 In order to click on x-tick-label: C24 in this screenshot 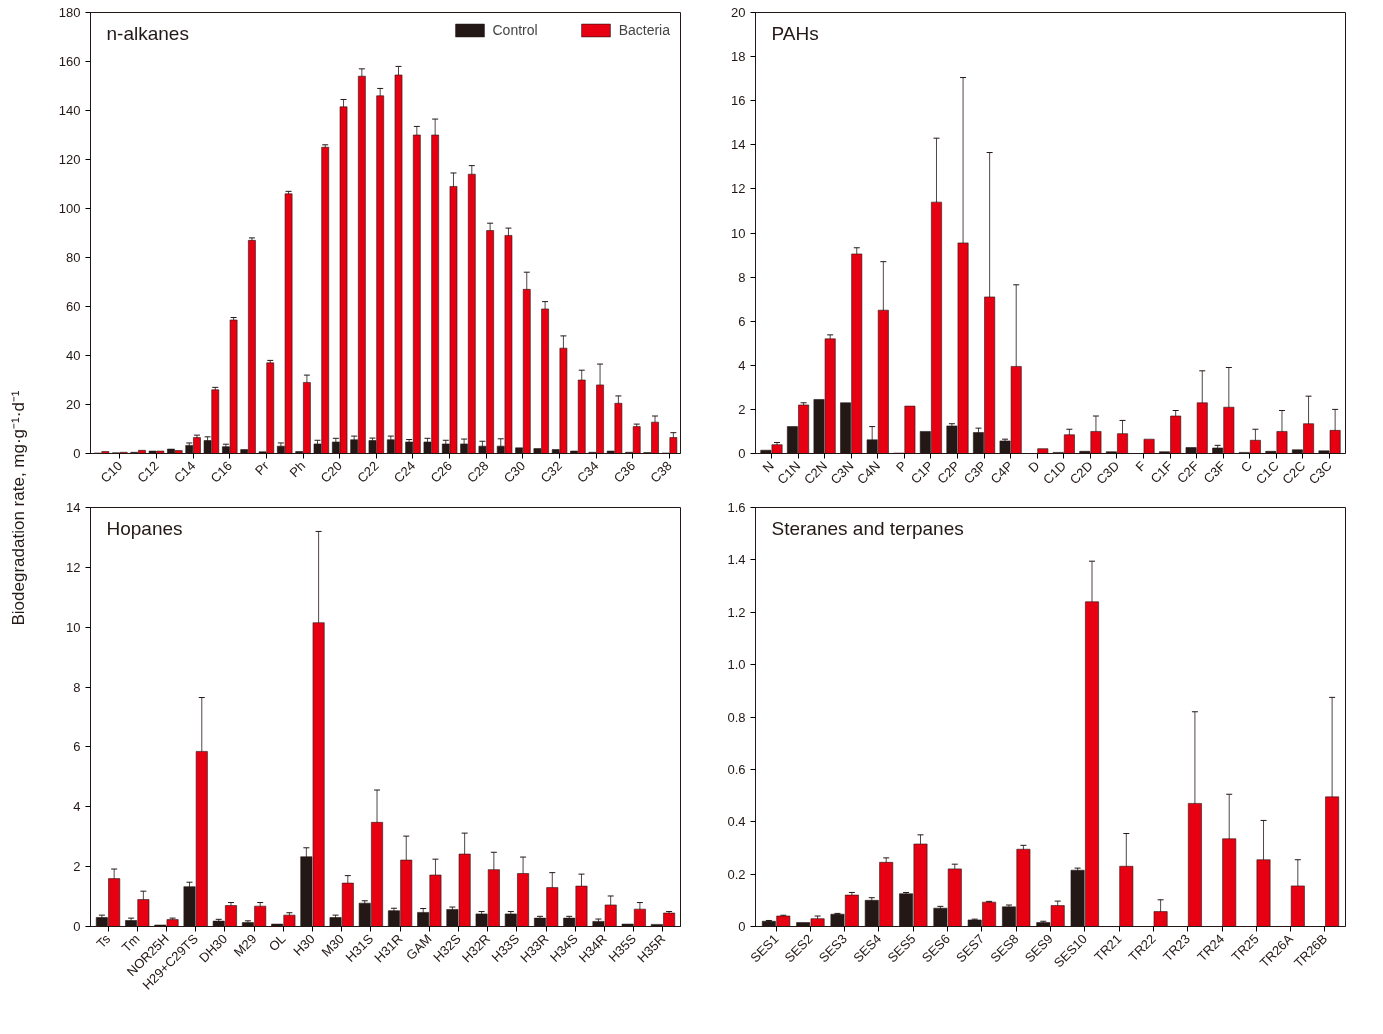, I will do `click(404, 472)`.